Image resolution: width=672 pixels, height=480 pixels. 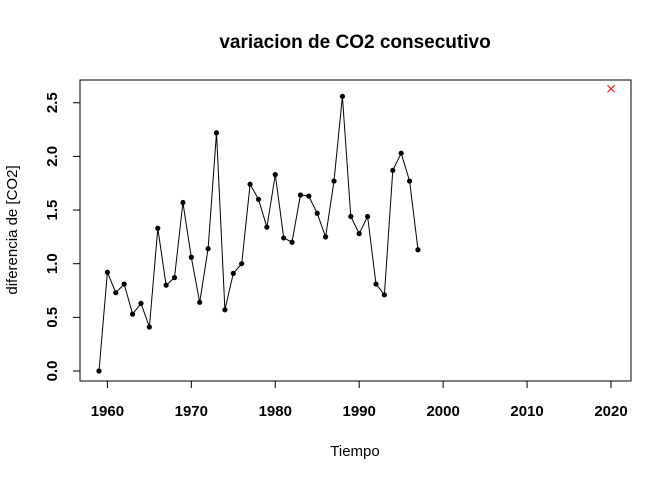 I want to click on y-tick-label: 0.0, so click(x=52, y=371).